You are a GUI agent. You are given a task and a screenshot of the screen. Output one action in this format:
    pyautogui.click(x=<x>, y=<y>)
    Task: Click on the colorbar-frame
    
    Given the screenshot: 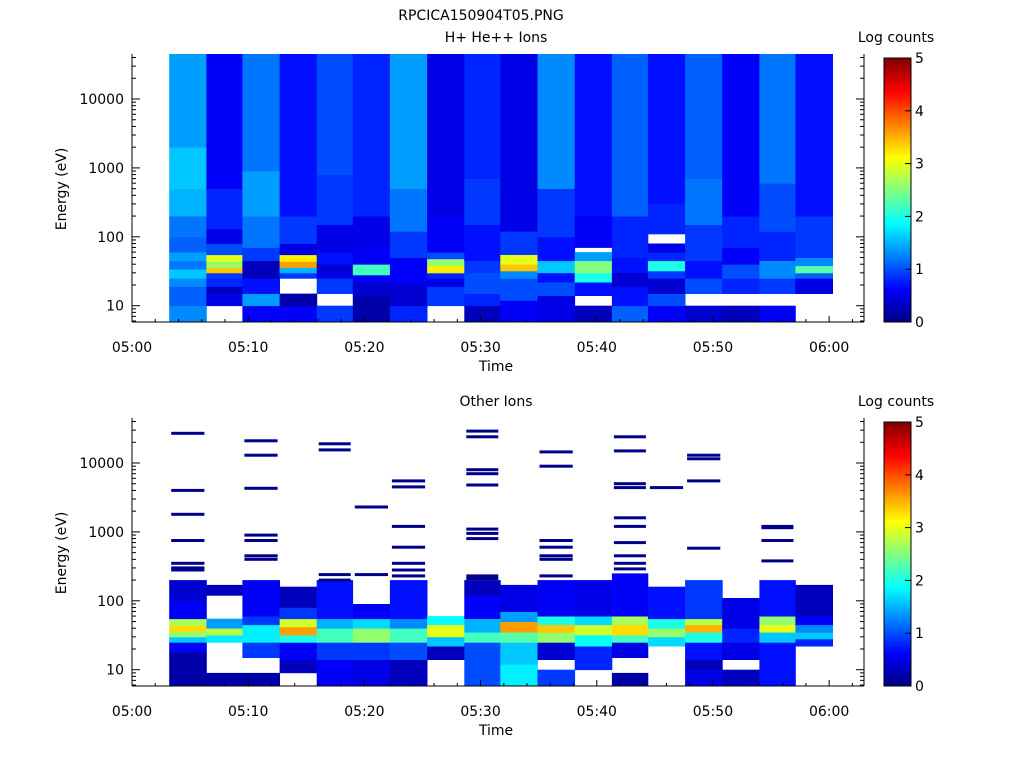 What is the action you would take?
    pyautogui.click(x=897, y=190)
    